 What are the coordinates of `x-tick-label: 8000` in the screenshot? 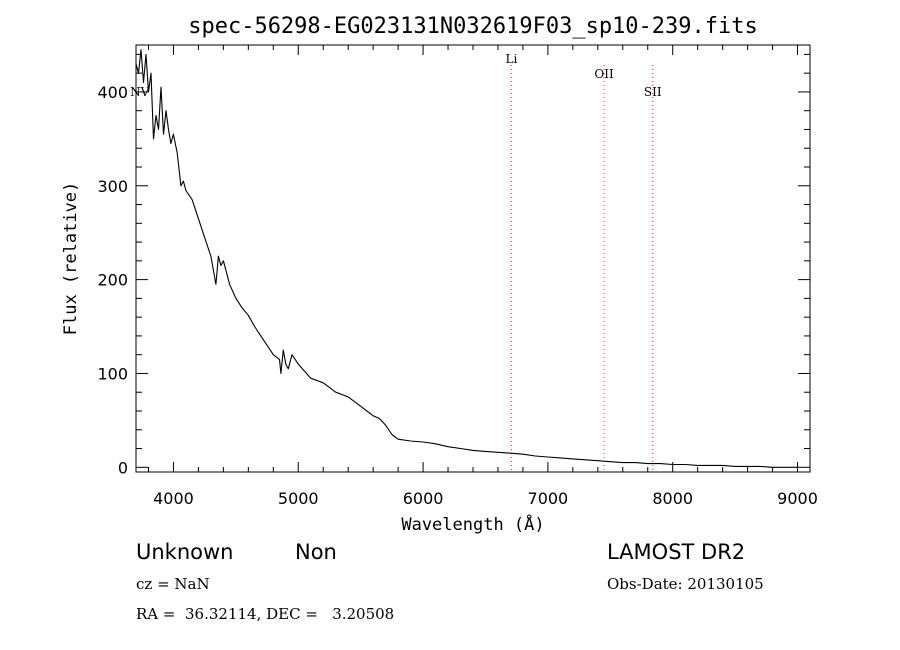 It's located at (672, 498).